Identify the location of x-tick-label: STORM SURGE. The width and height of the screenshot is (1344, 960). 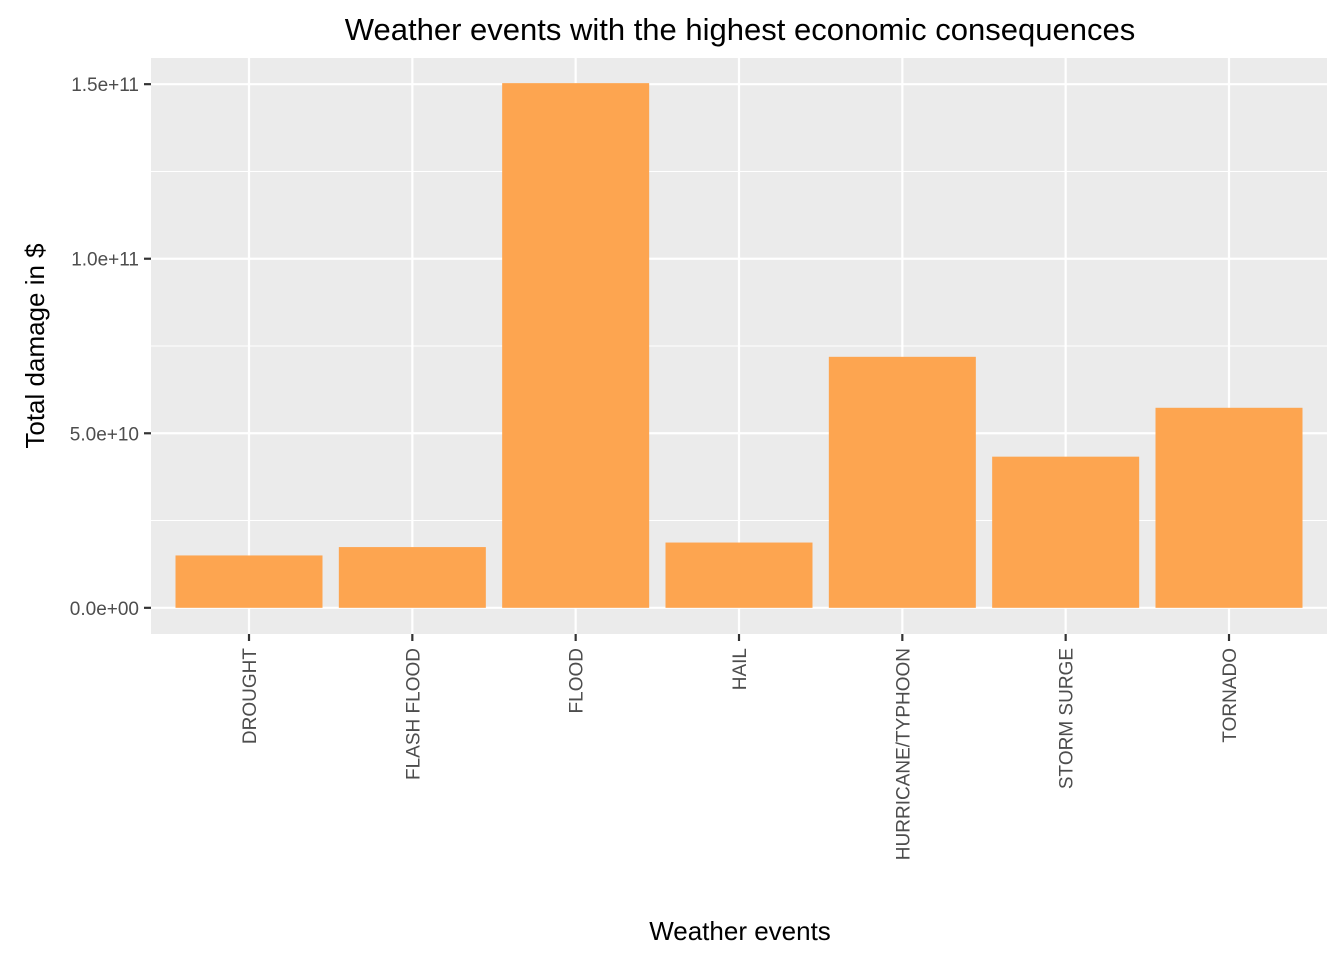
(1067, 718).